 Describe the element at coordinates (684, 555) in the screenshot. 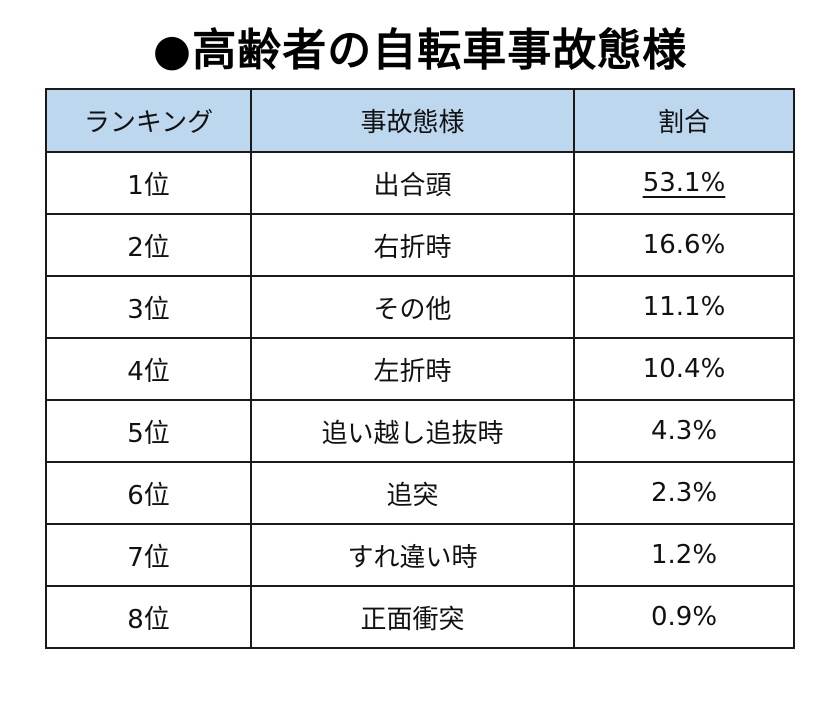

I see `ratio-cell: 1.2%` at that location.